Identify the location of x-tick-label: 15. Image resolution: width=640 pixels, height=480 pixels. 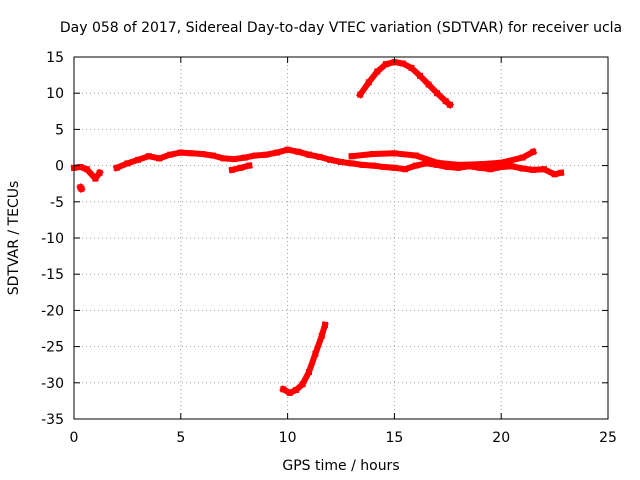
(394, 438).